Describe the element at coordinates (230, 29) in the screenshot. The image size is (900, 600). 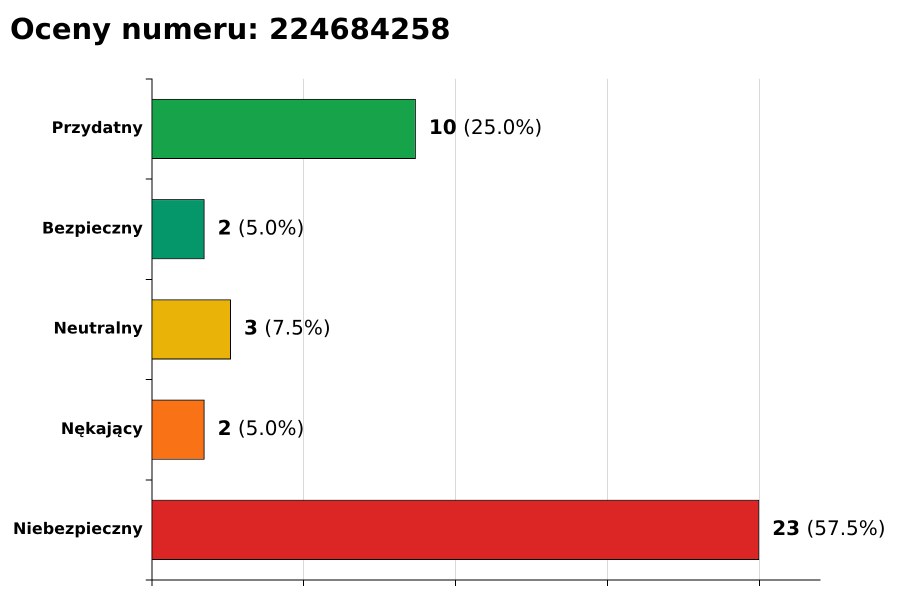
I see `chart-title: Oceny numeru: 224684258` at that location.